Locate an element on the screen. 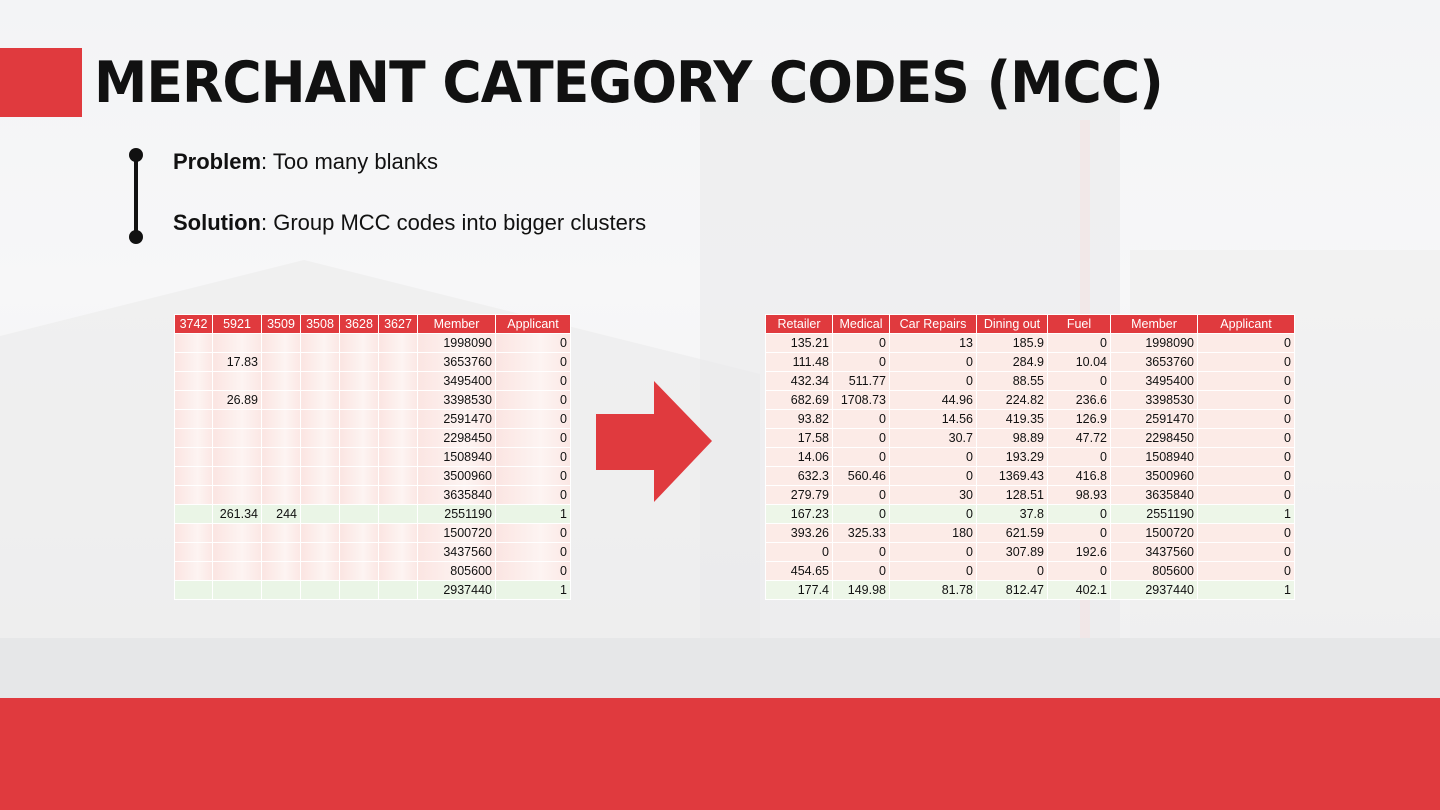 The height and width of the screenshot is (810, 1440). table-row: 26.89 3398530 0 is located at coordinates (372, 400).